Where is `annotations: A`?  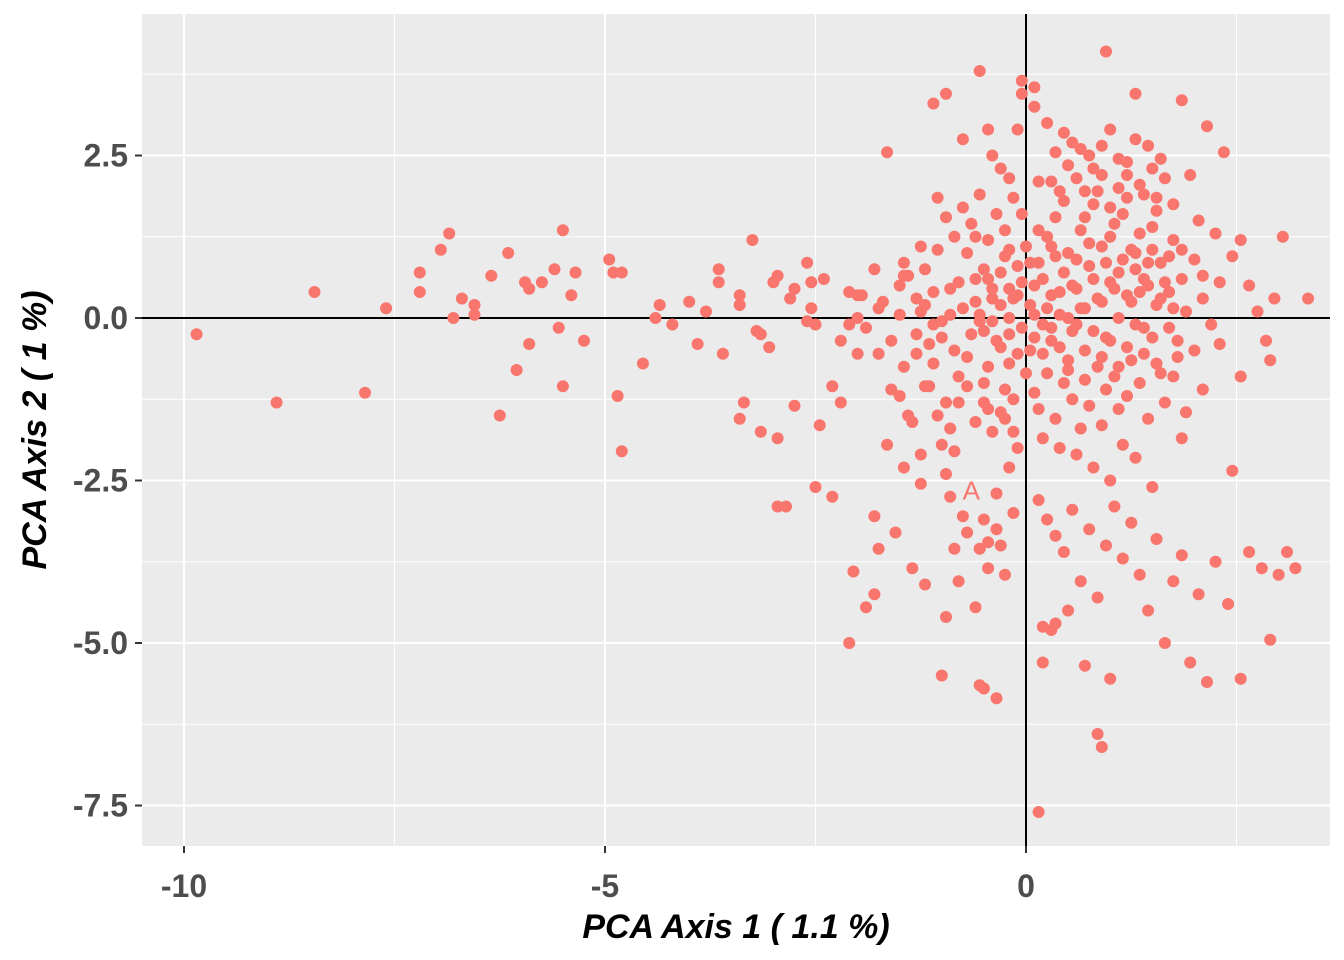
annotations: A is located at coordinates (972, 490).